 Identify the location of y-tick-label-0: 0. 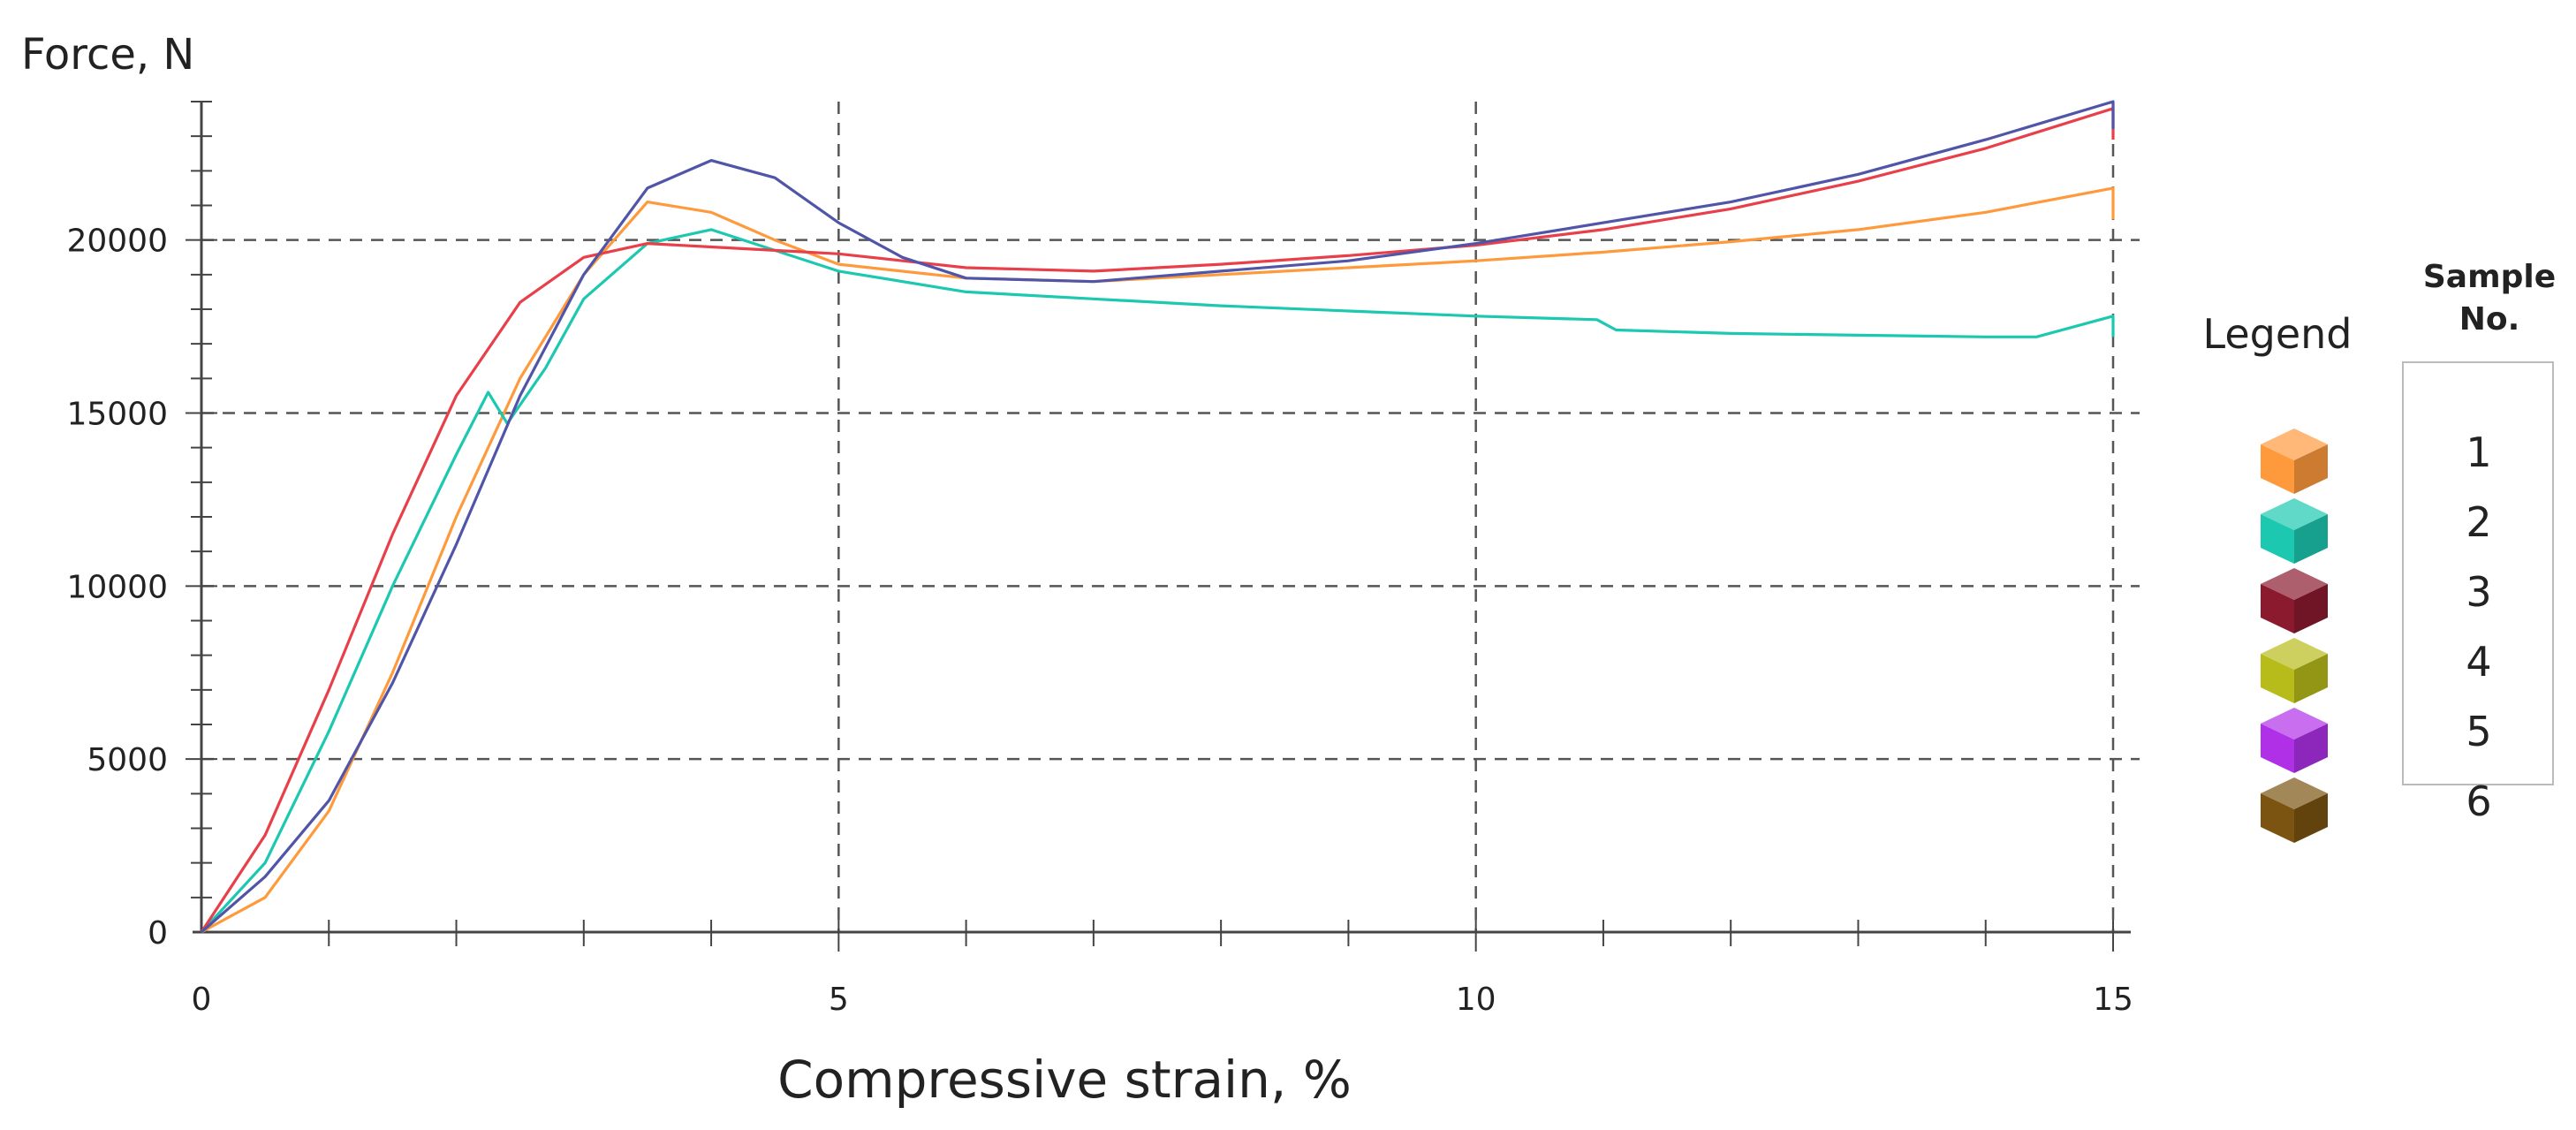
(158, 933).